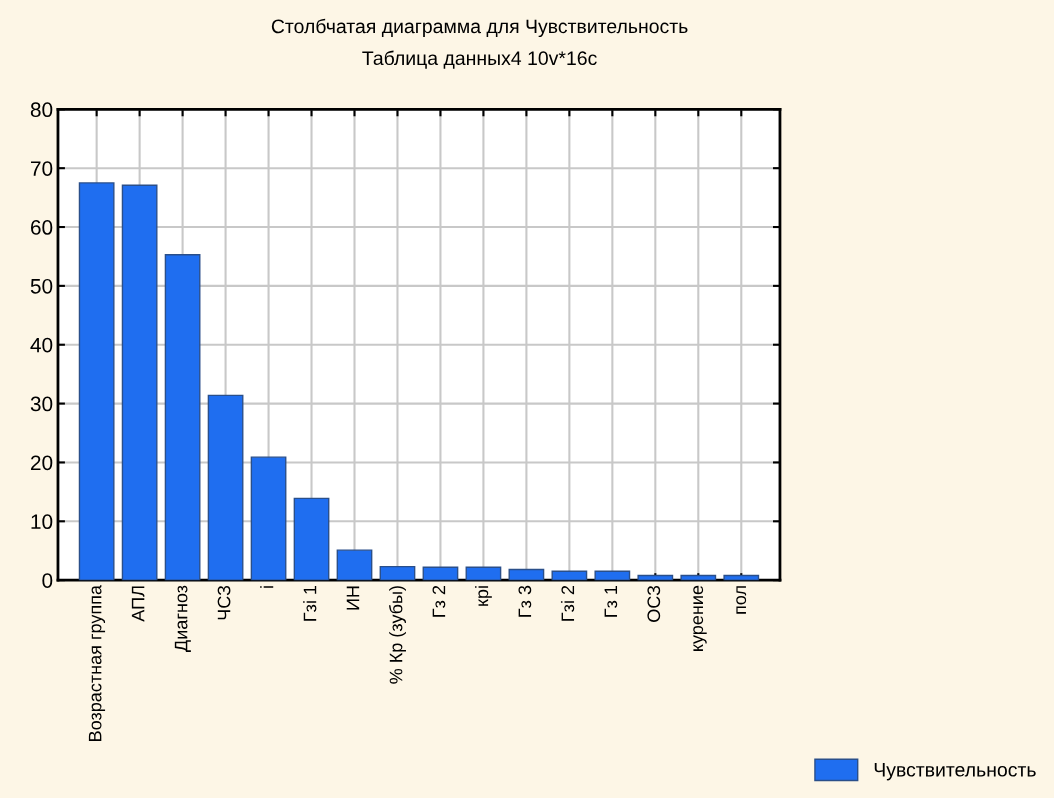 This screenshot has width=1054, height=798. I want to click on y-tick-label: 20, so click(41, 463).